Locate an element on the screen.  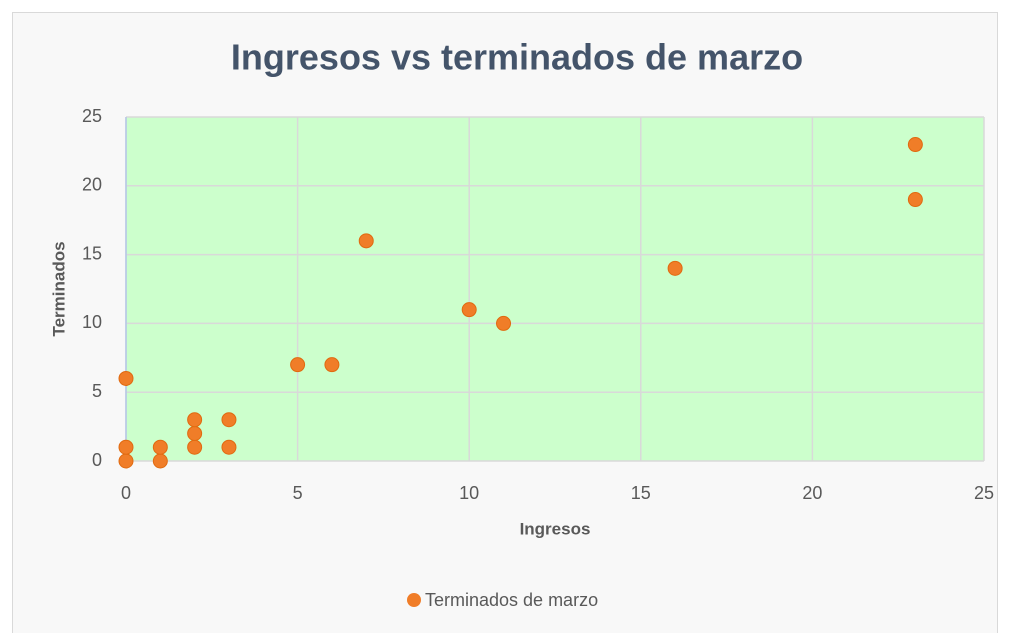
y-tick-label: 0 is located at coordinates (97, 460).